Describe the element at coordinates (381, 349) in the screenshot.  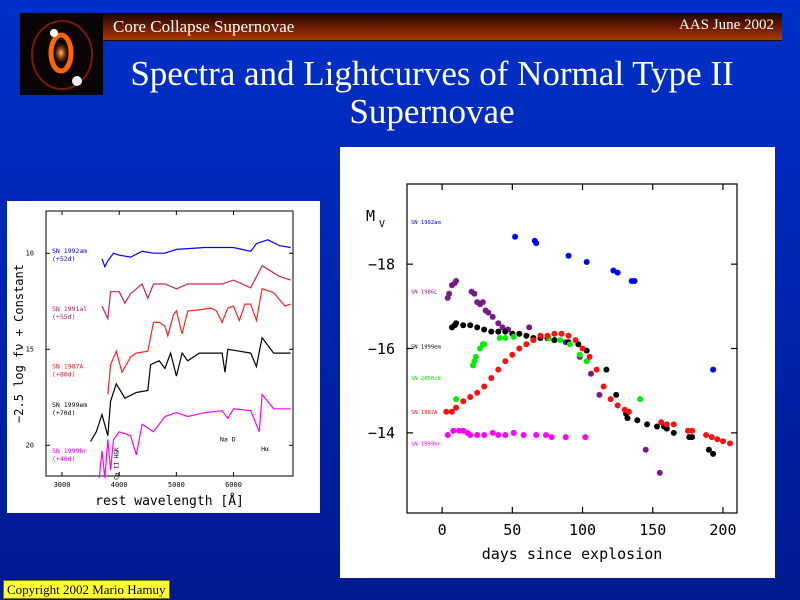
I see `y-tick-label: −16` at that location.